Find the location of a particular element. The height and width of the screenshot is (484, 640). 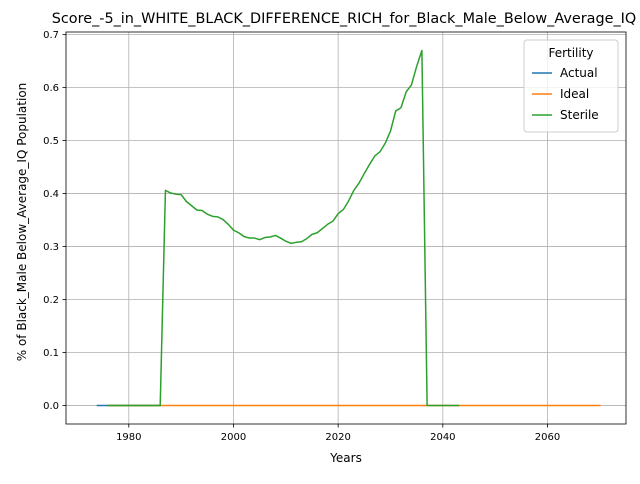

y-tick-label: 0.1 is located at coordinates (51, 353).